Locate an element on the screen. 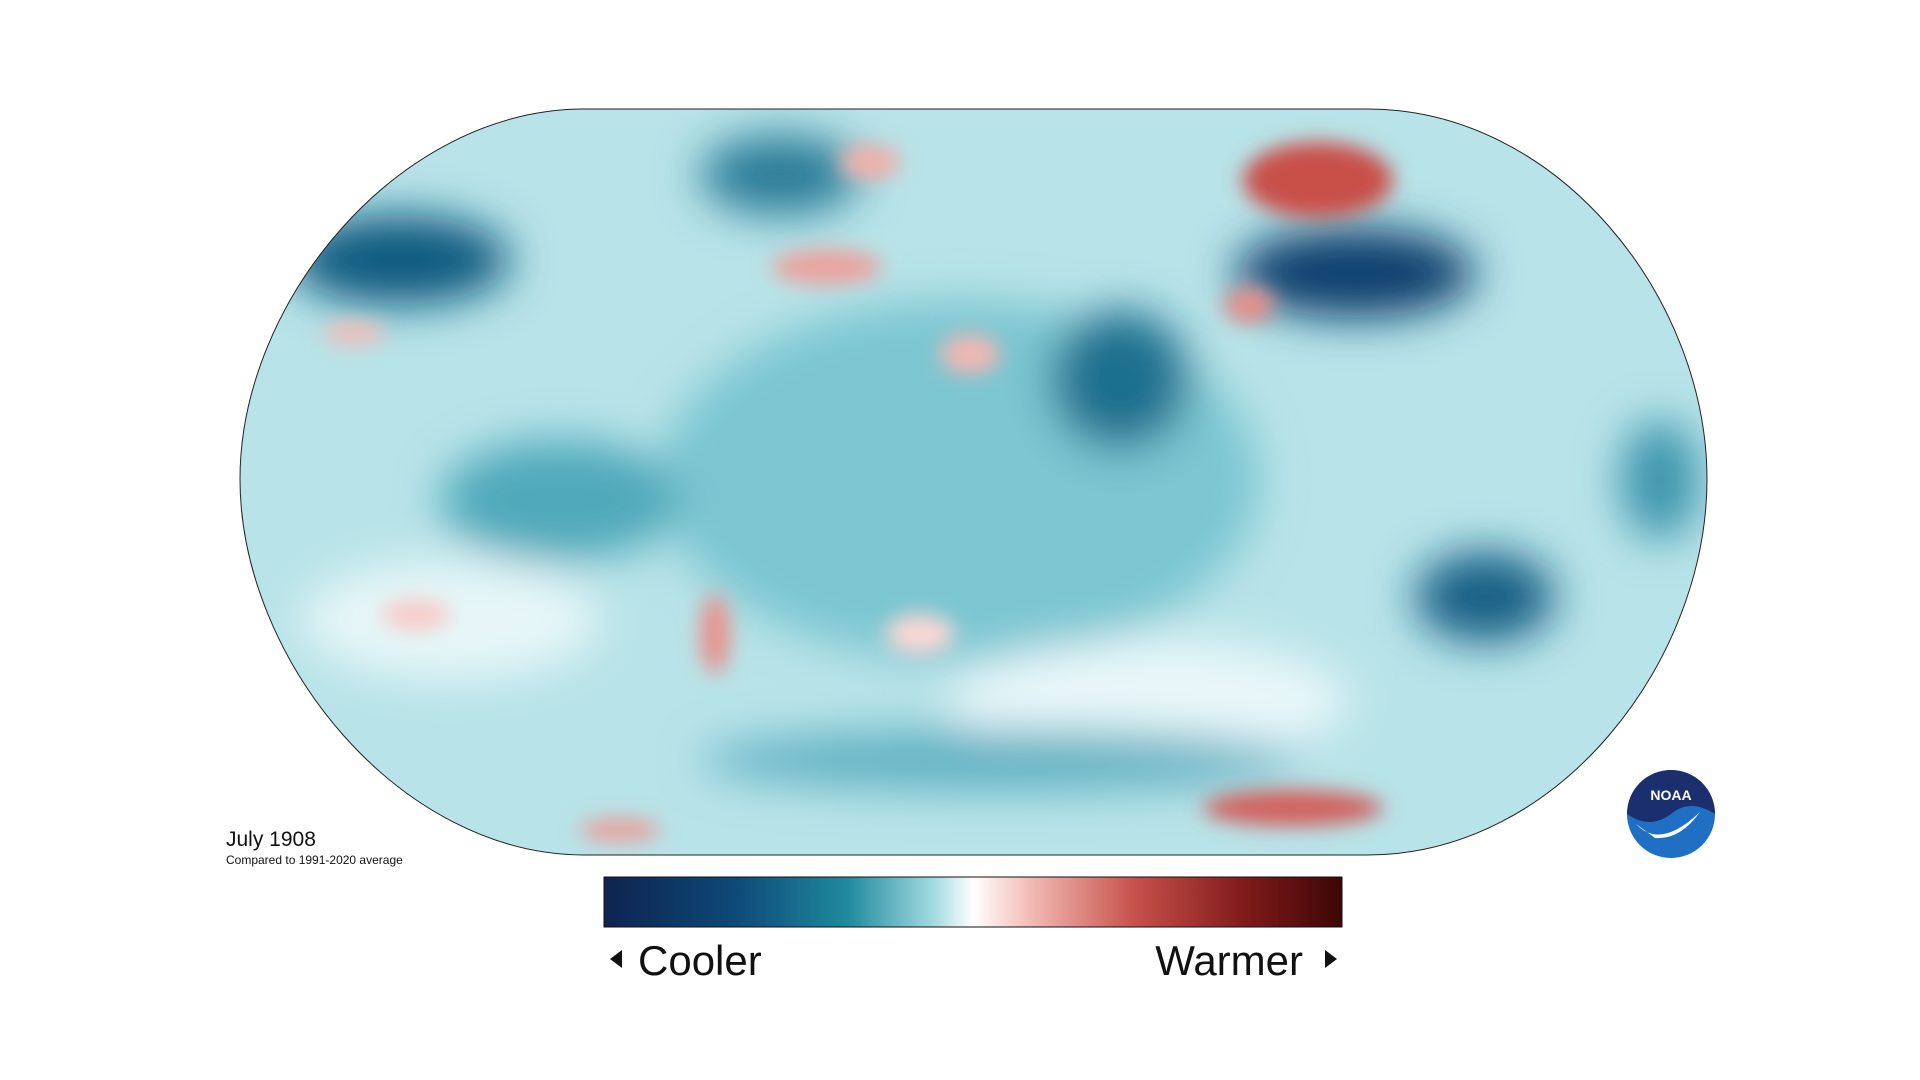  left-arrow is located at coordinates (616, 959).